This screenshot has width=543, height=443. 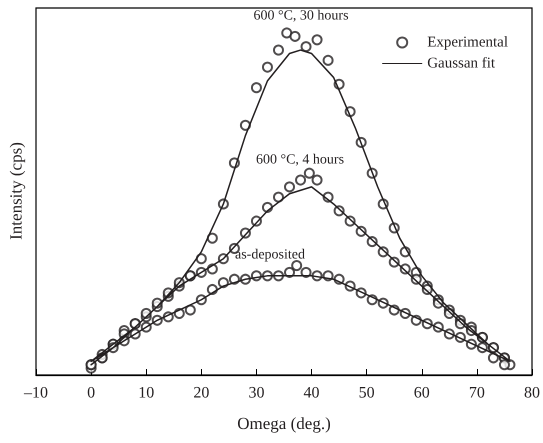 I want to click on x-tick-label: 40, so click(x=312, y=393).